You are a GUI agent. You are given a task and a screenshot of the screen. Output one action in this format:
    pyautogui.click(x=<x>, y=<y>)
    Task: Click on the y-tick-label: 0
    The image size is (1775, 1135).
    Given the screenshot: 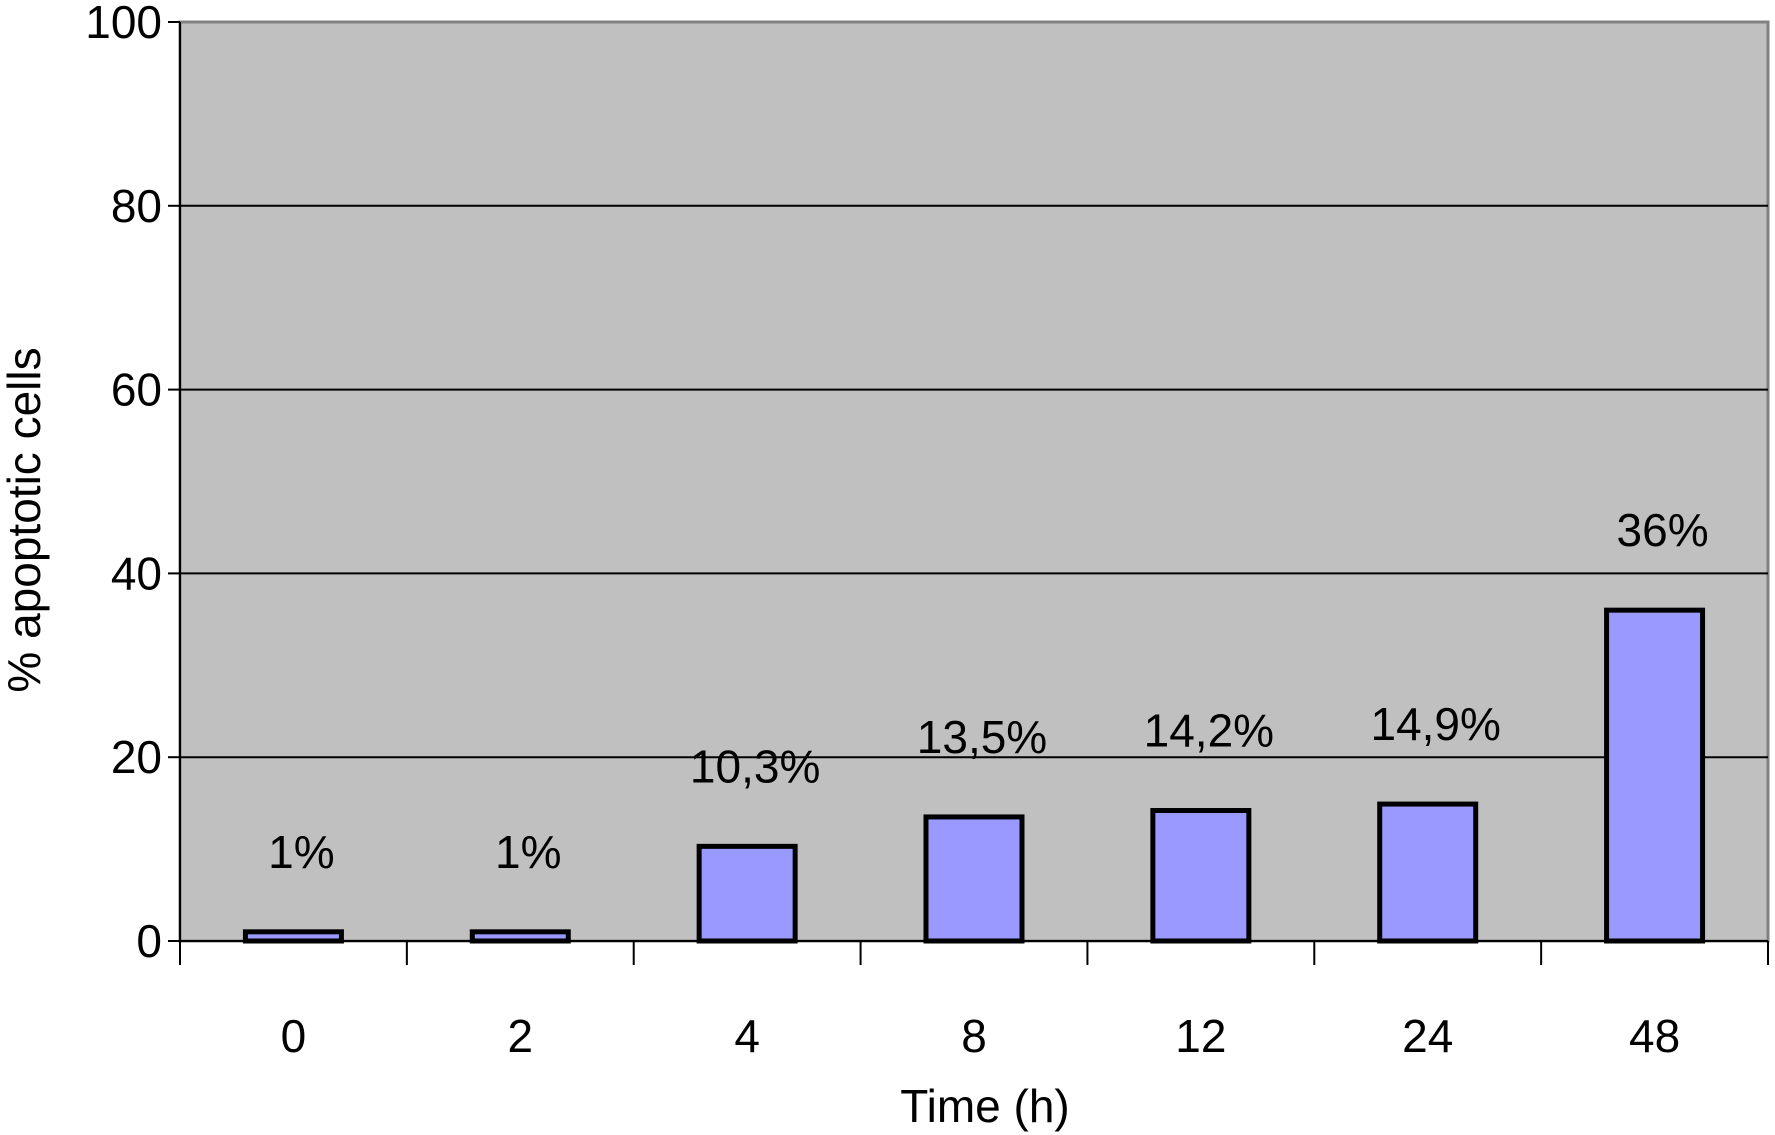 What is the action you would take?
    pyautogui.click(x=149, y=941)
    